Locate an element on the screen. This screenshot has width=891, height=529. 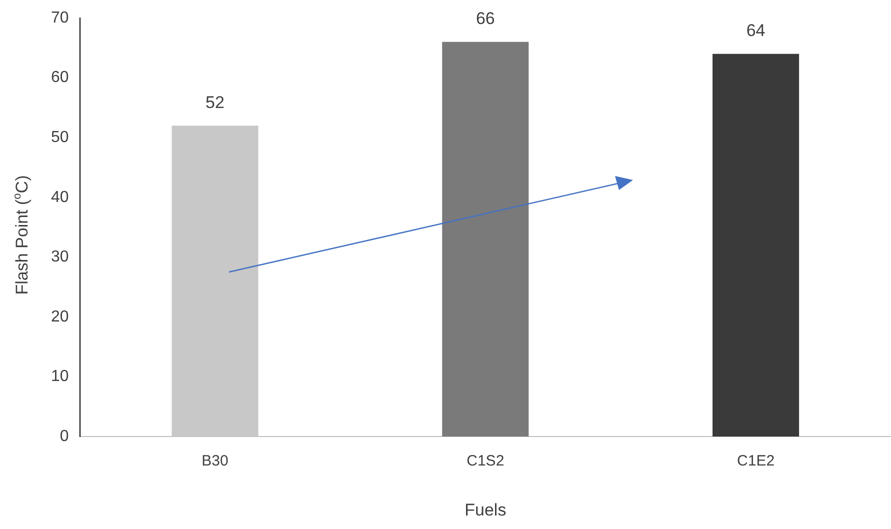
y-tick-label: 30 is located at coordinates (60, 257).